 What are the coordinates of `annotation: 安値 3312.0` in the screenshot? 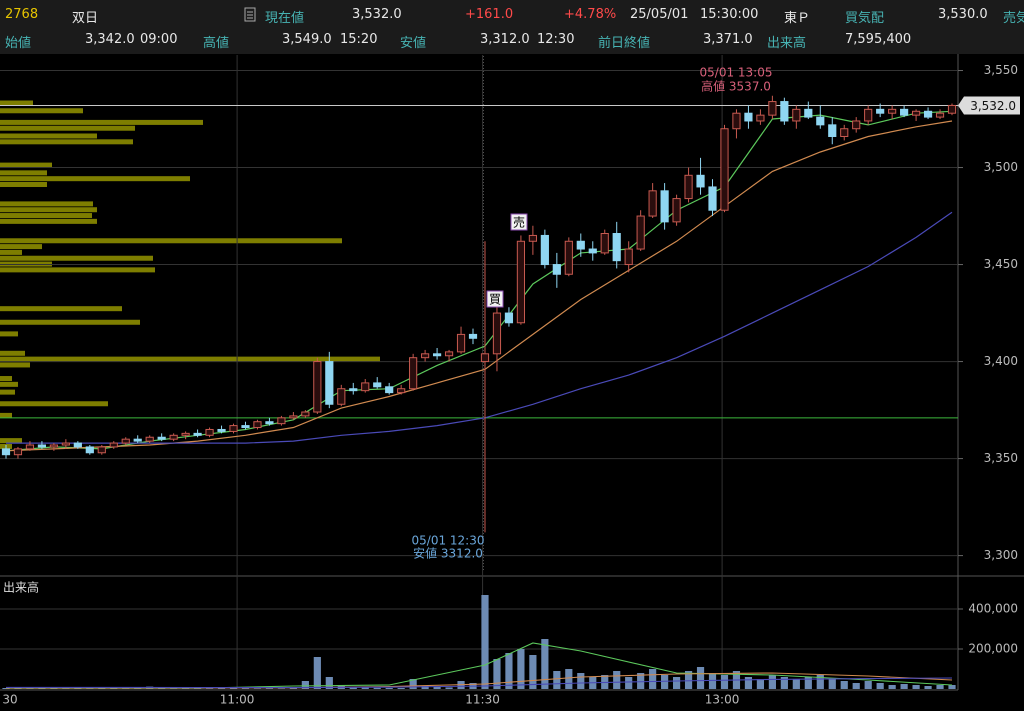 It's located at (448, 553).